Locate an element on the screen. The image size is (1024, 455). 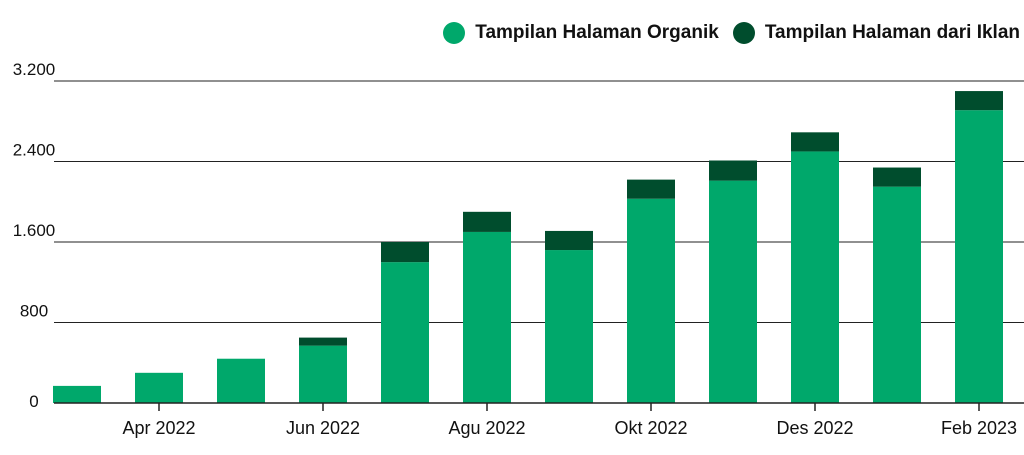
x-tick-label-3: Okt 2022 is located at coordinates (650, 428).